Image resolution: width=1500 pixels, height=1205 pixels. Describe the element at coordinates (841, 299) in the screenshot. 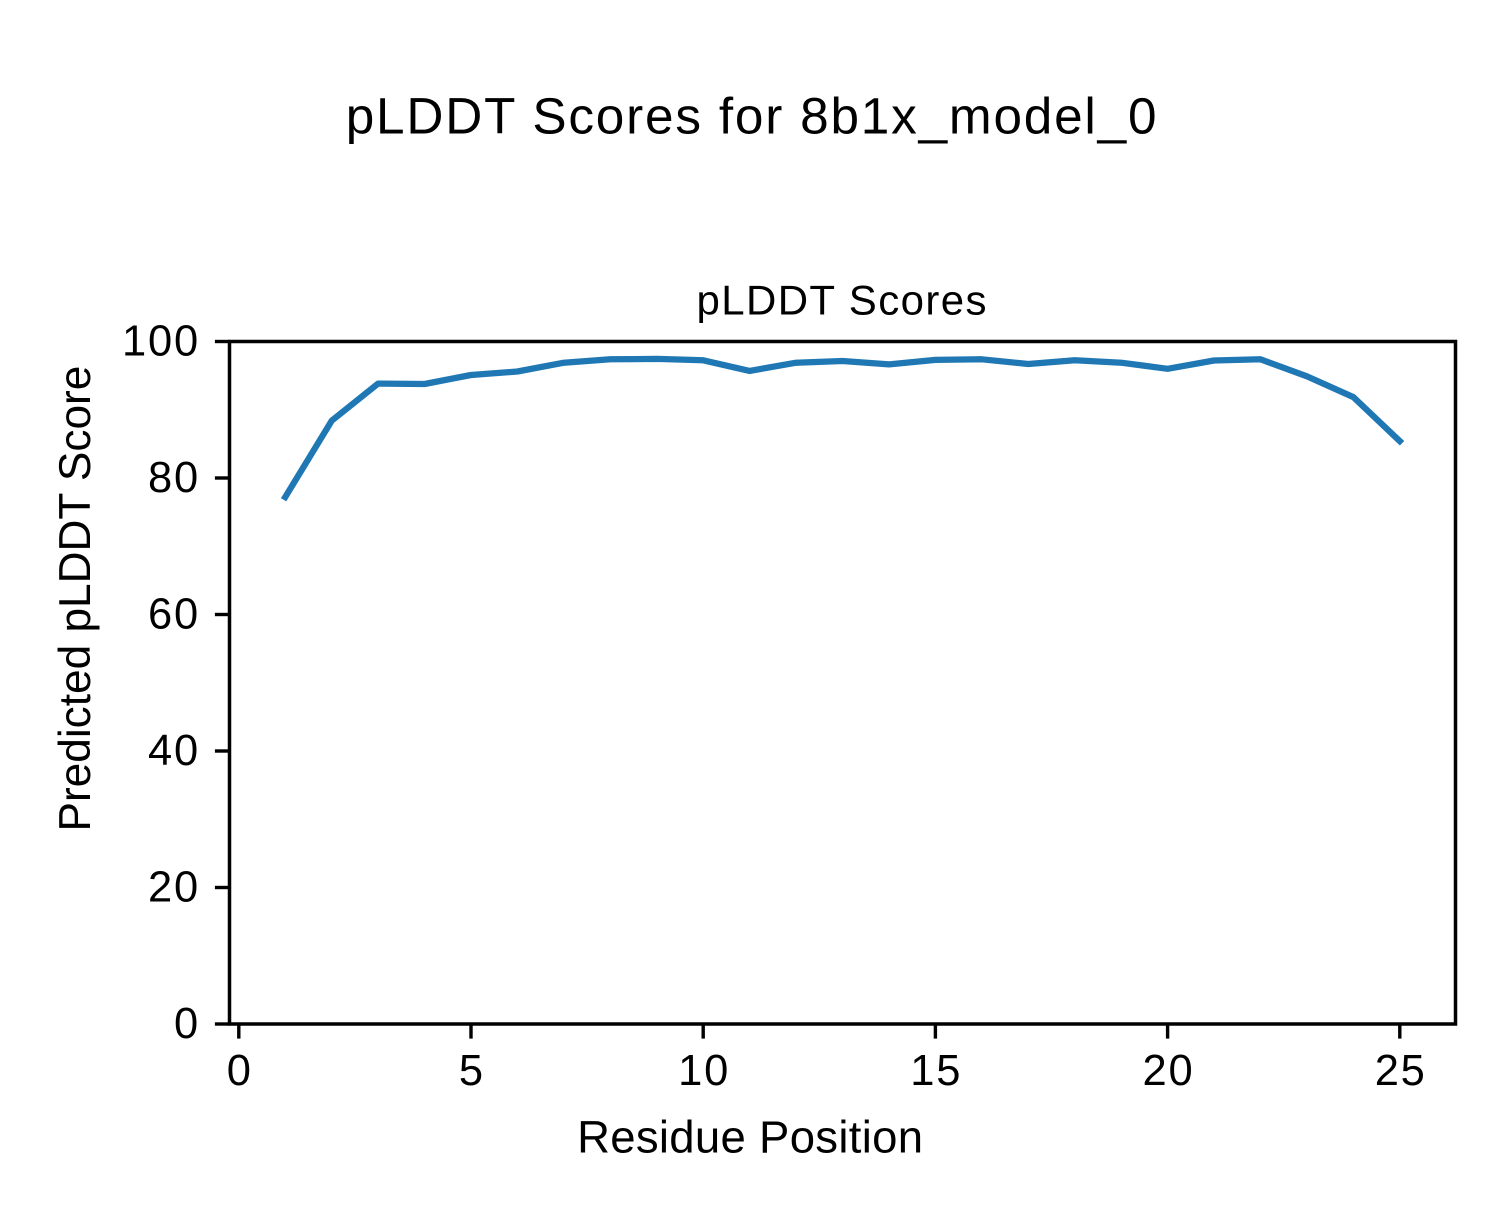

I see `svg-text: pLDDT Scores` at that location.